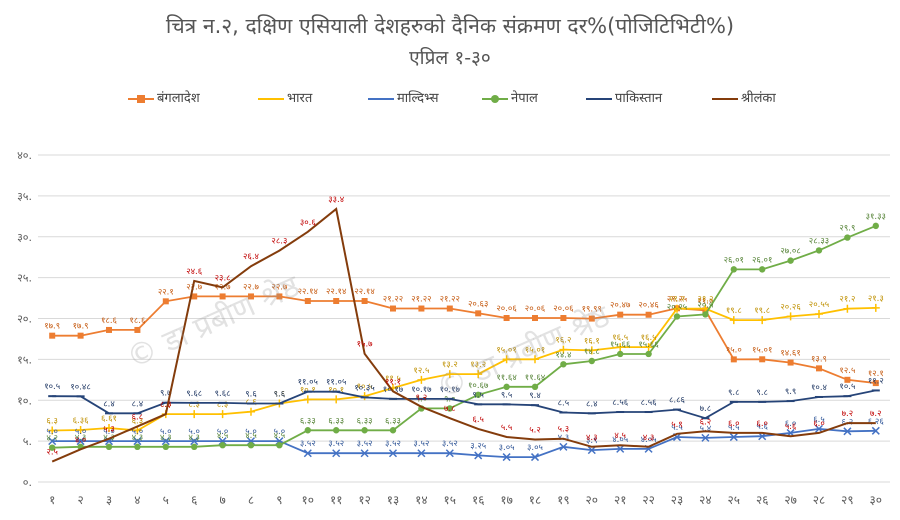 This screenshot has width=900, height=520. I want to click on x-tick-label: ६, so click(194, 500).